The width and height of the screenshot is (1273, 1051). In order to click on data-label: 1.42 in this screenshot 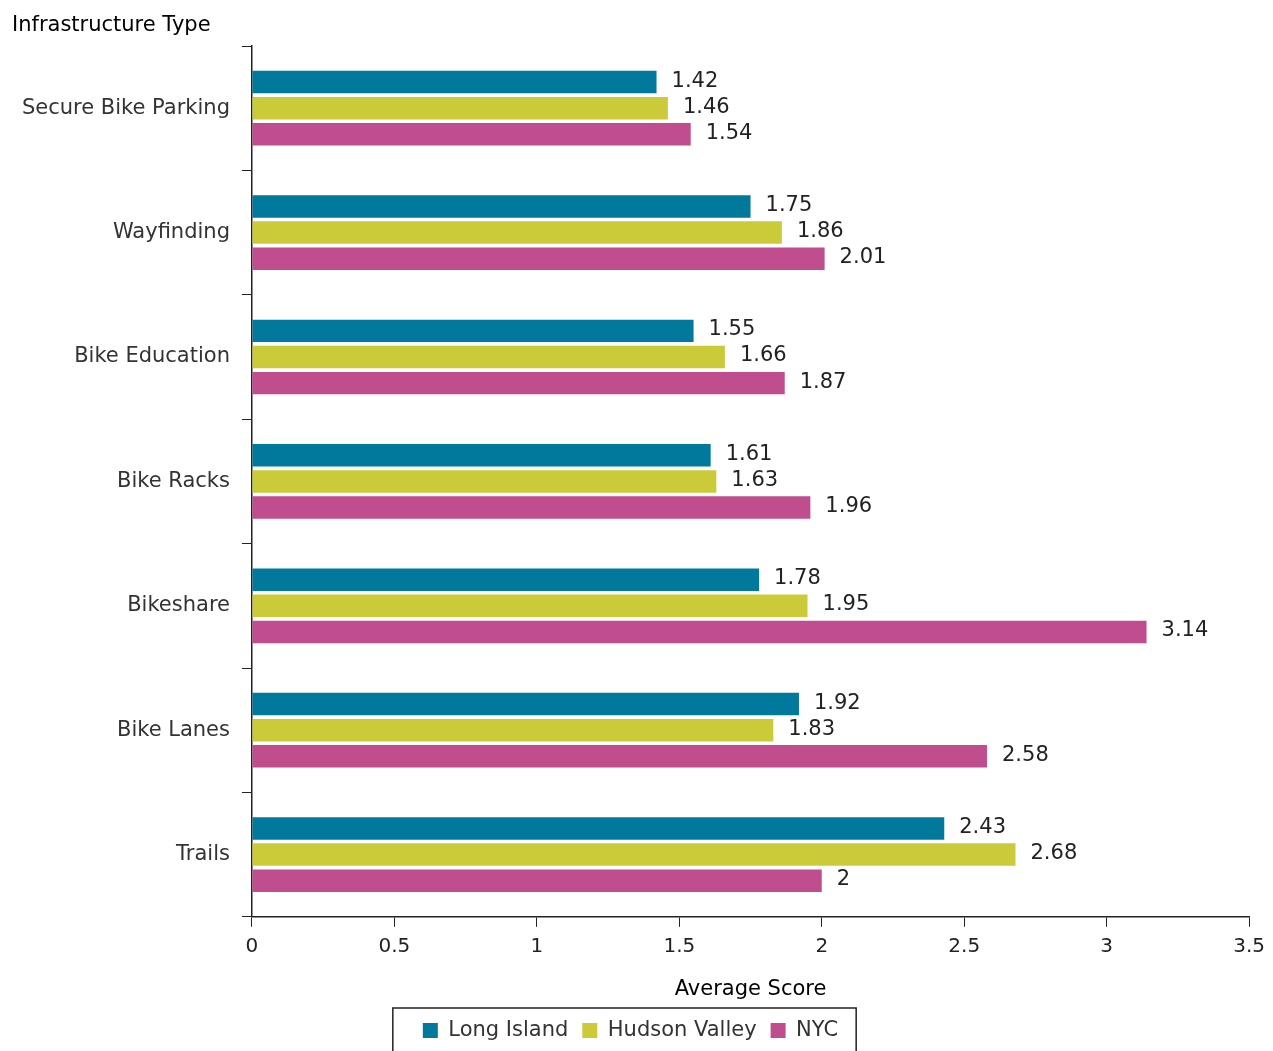, I will do `click(695, 79)`.